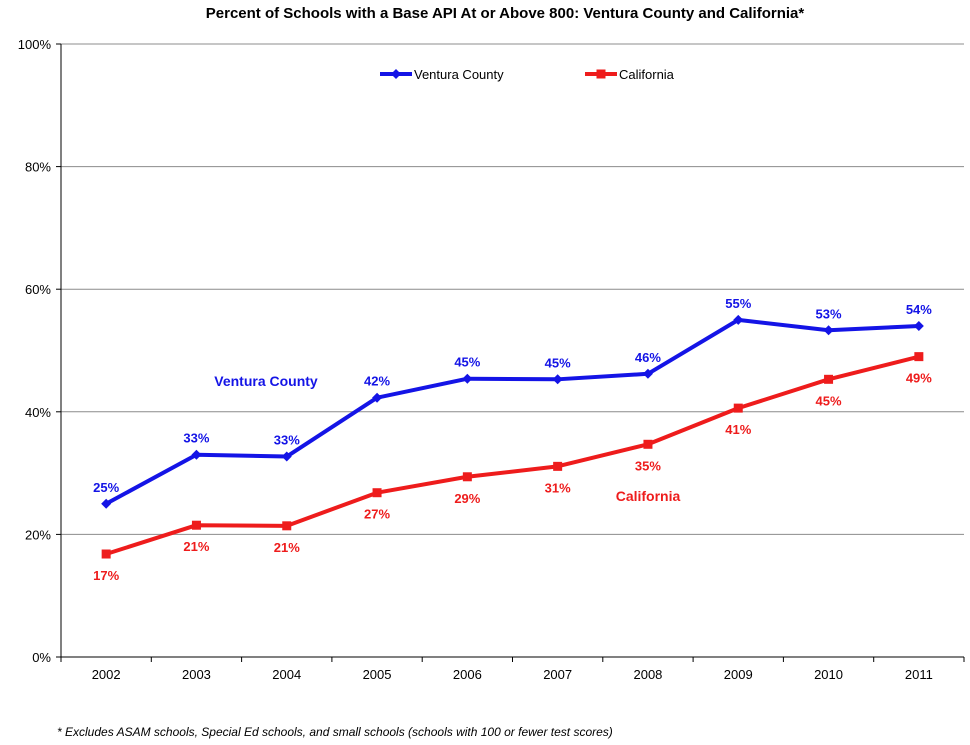 This screenshot has width=970, height=745. What do you see at coordinates (738, 674) in the screenshot?
I see `x-tick-label: 2009` at bounding box center [738, 674].